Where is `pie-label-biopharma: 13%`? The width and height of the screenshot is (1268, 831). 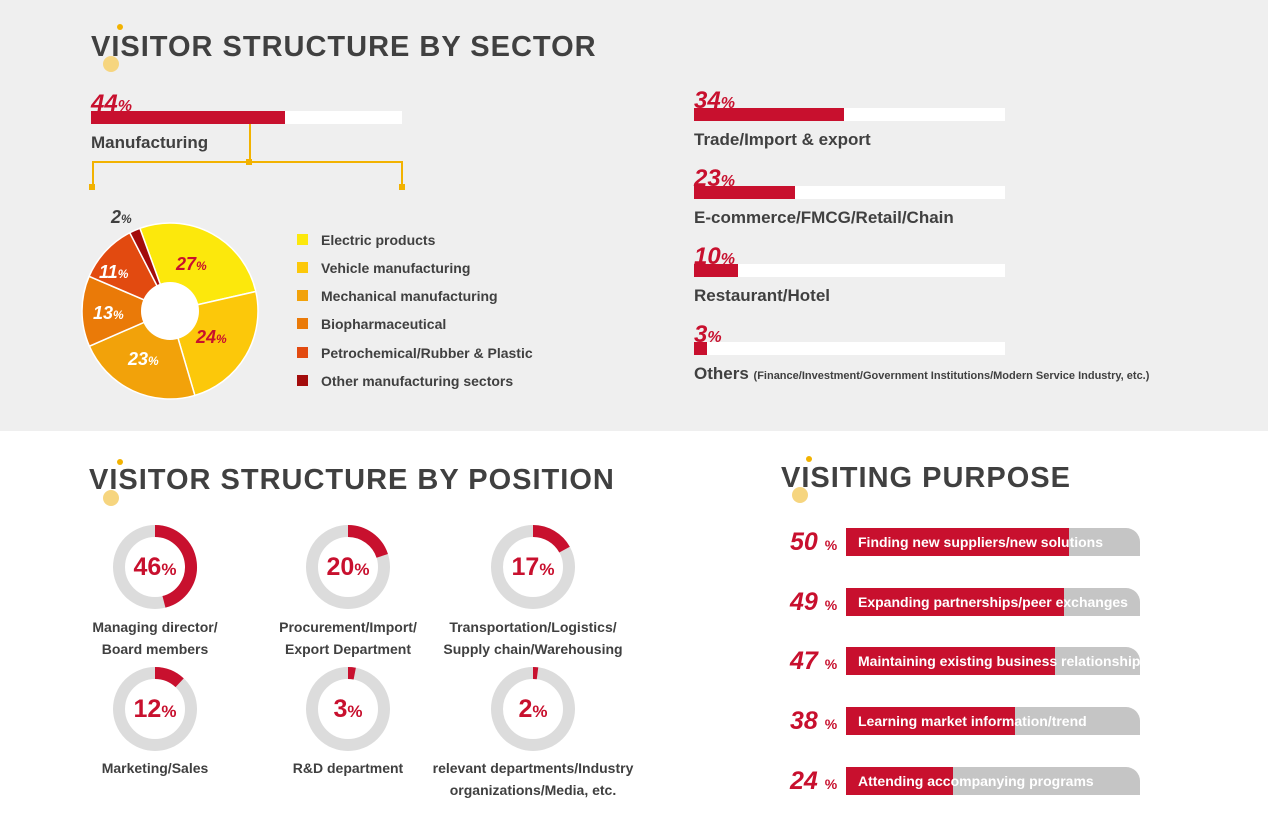
pie-label-biopharma: 13% is located at coordinates (108, 313).